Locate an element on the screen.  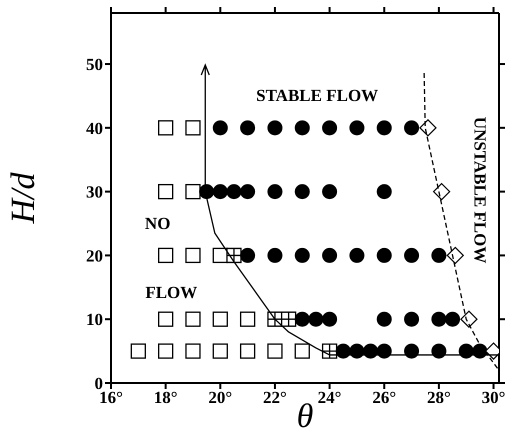
x-tick-label: 28° is located at coordinates (438, 398).